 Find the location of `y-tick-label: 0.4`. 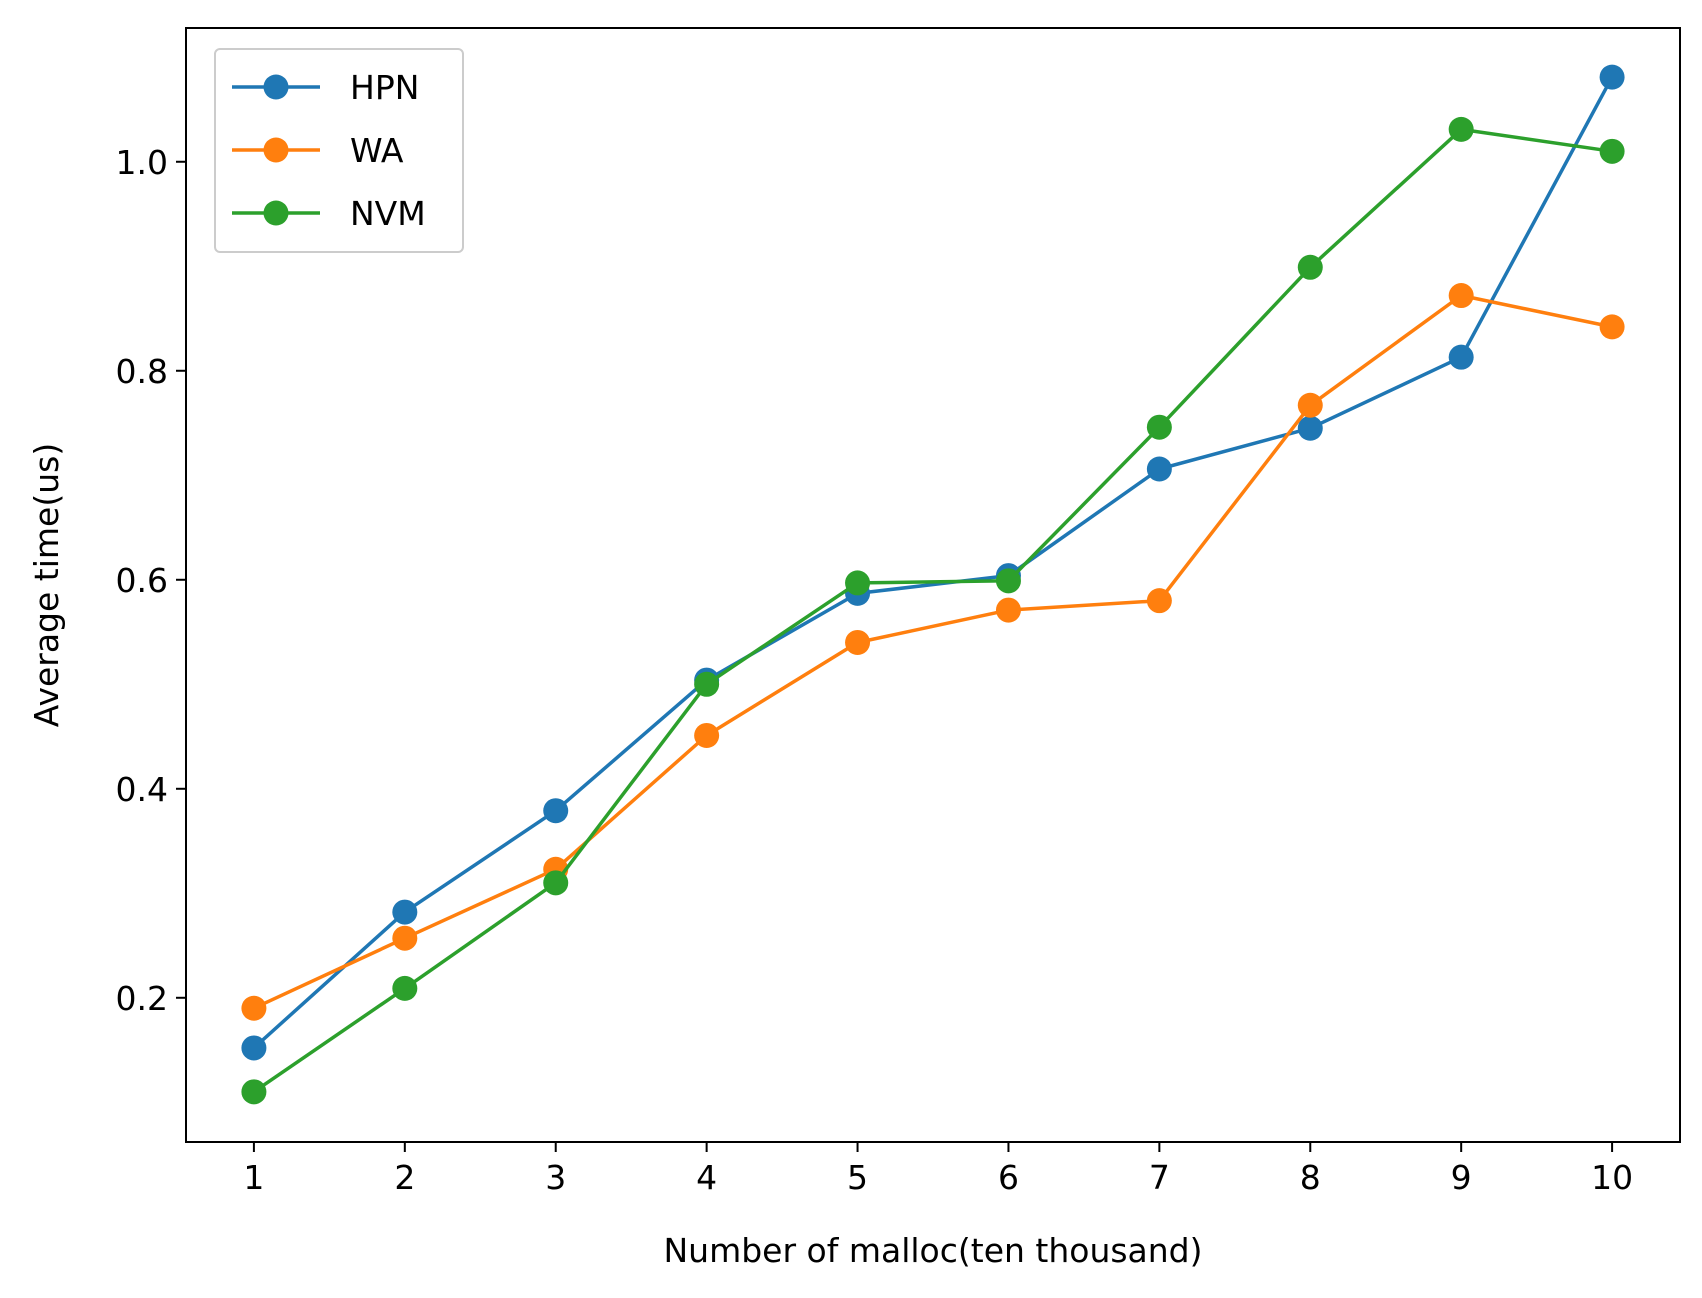

y-tick-label: 0.4 is located at coordinates (142, 789).